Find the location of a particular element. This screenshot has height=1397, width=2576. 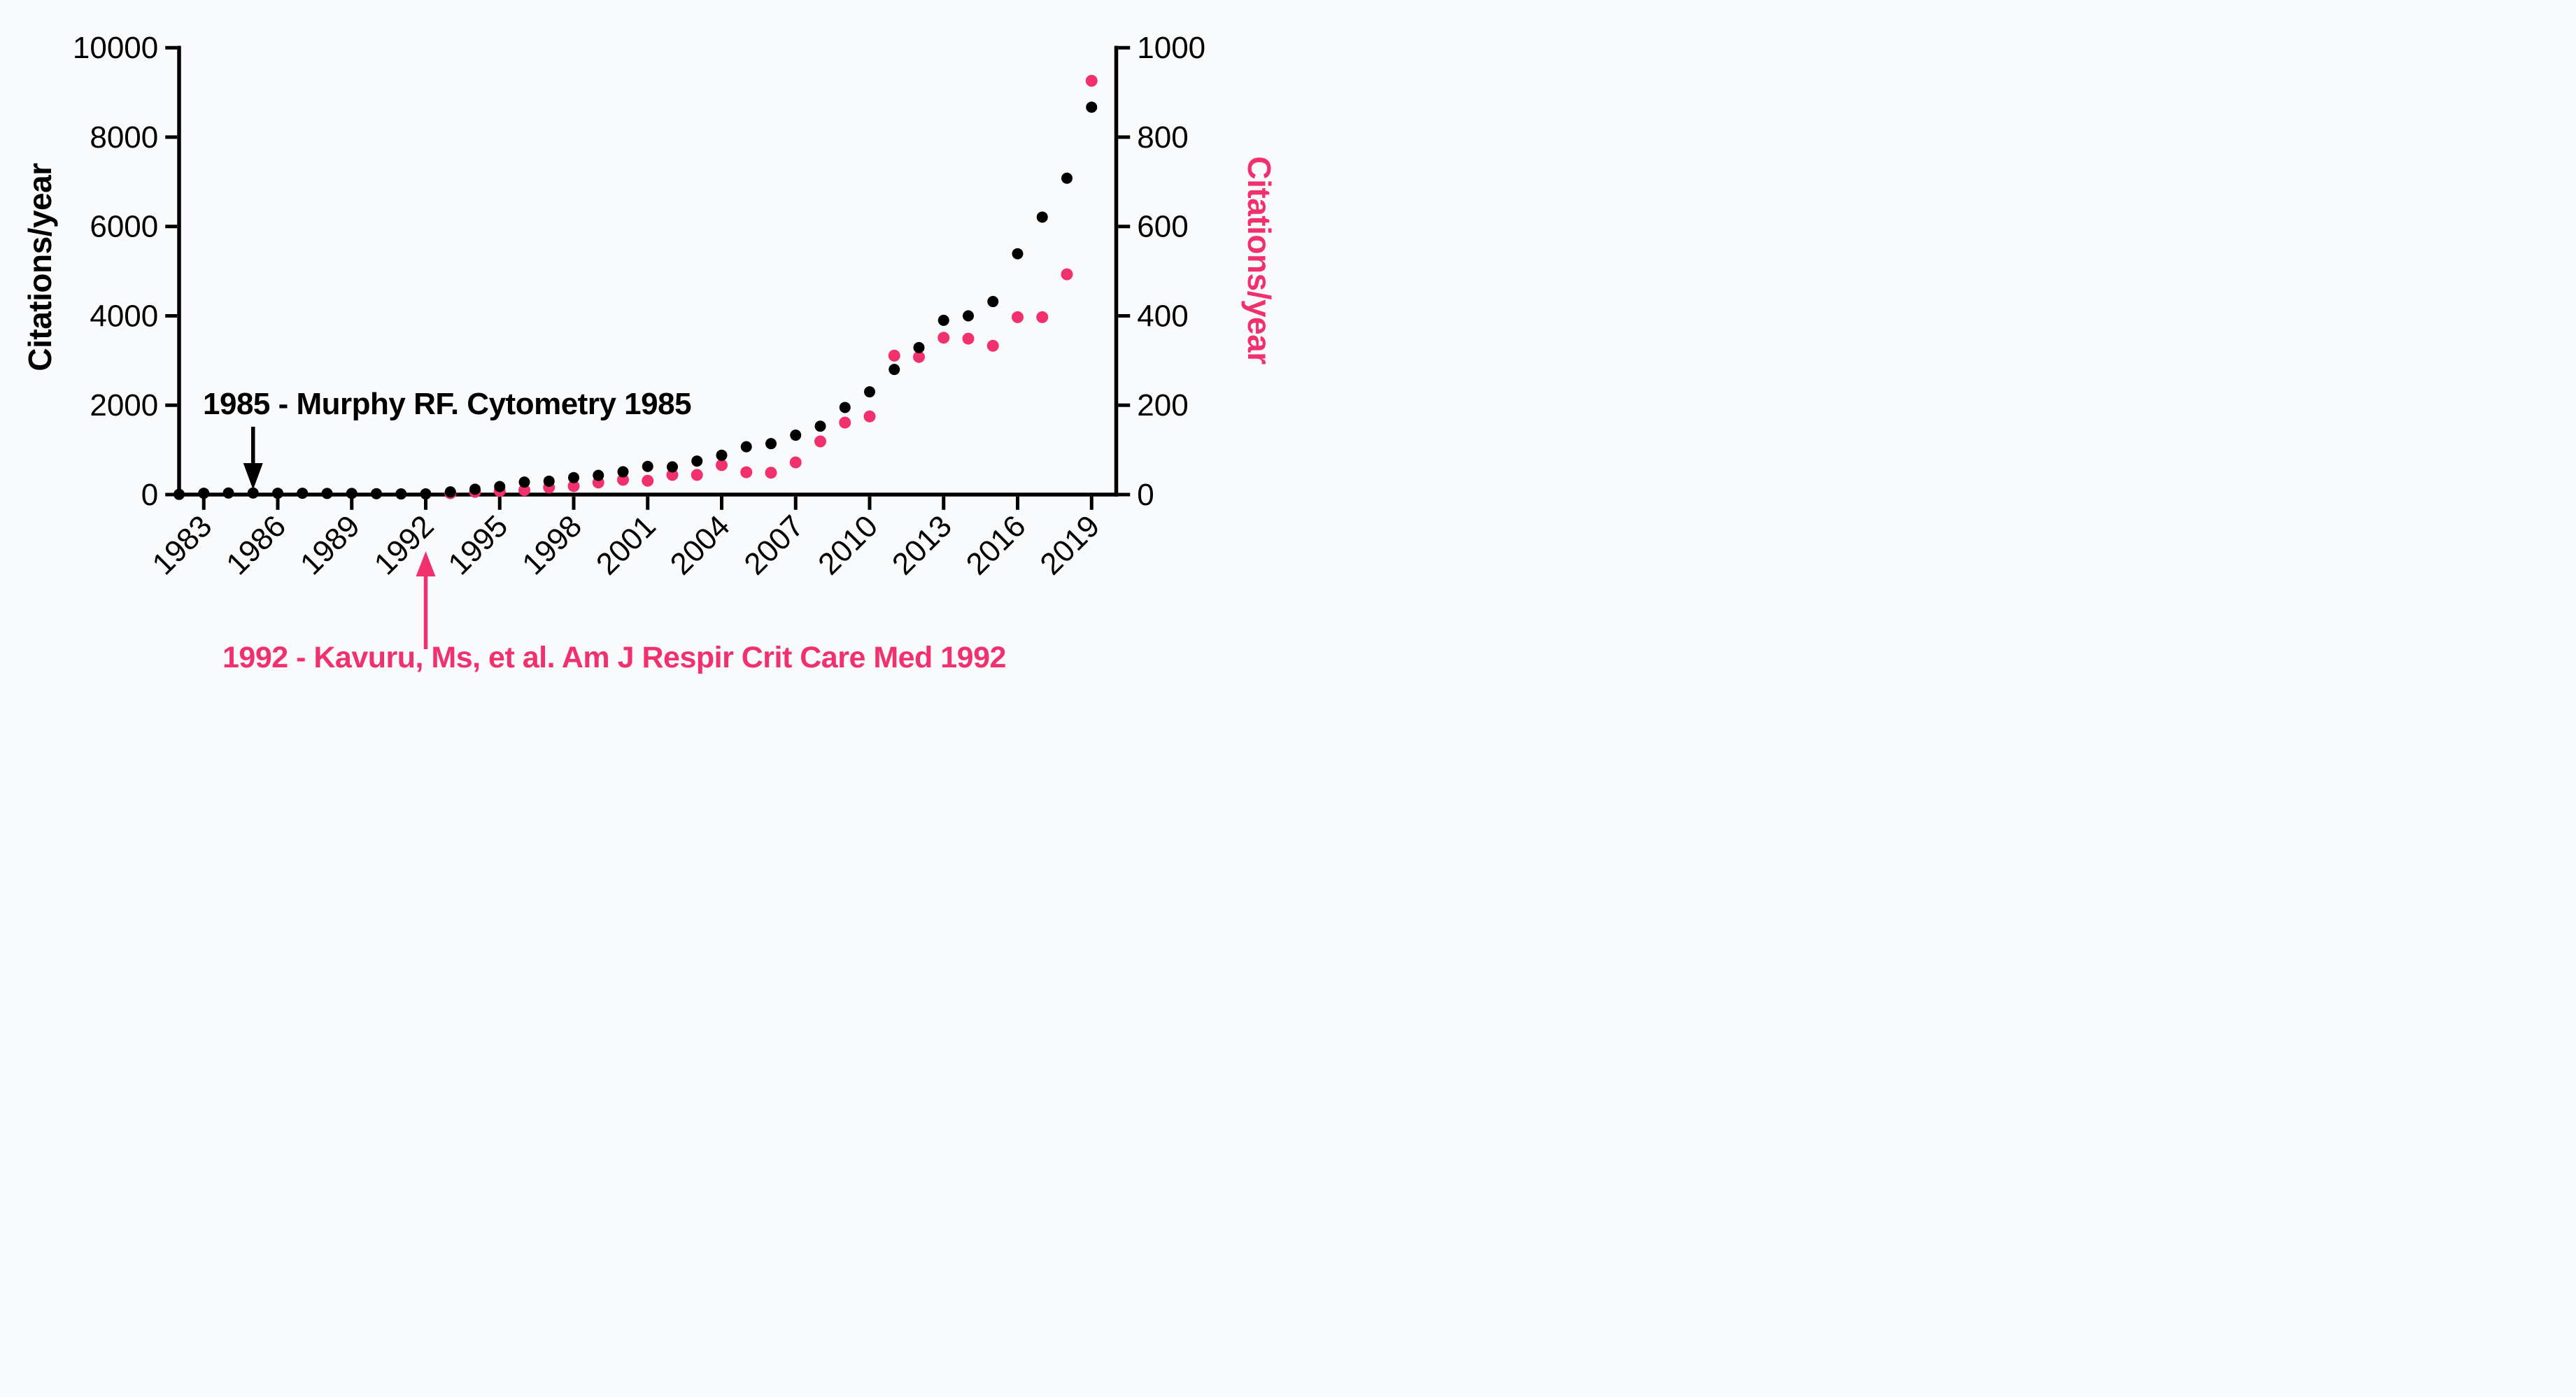

x-axis-tick-label: 2010 is located at coordinates (848, 545).